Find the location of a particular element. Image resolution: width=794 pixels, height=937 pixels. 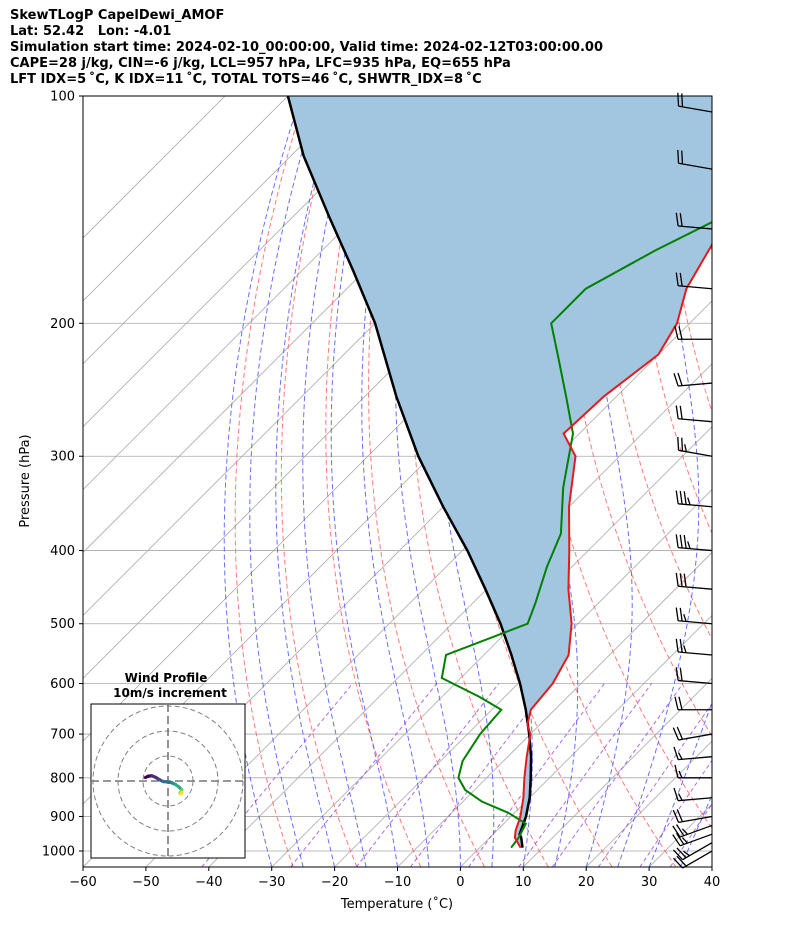

x-tick-label: −20 is located at coordinates (334, 882).